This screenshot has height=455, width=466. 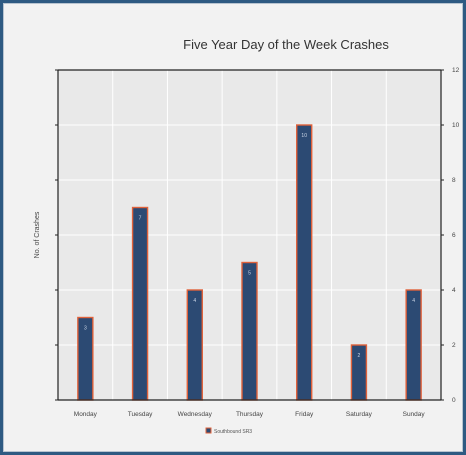 I want to click on x-tick-label: Thursday, so click(x=250, y=414).